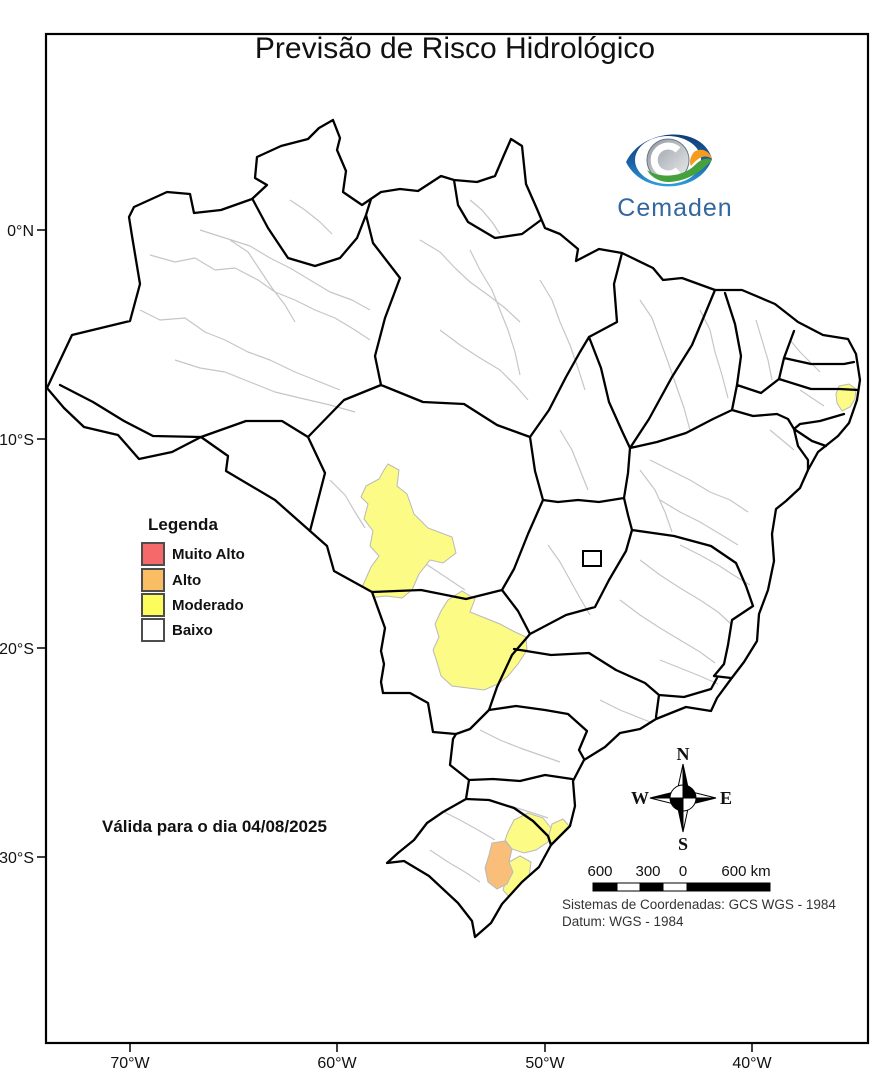  What do you see at coordinates (20, 231) in the screenshot?
I see `lat-label-0n: 0°N` at bounding box center [20, 231].